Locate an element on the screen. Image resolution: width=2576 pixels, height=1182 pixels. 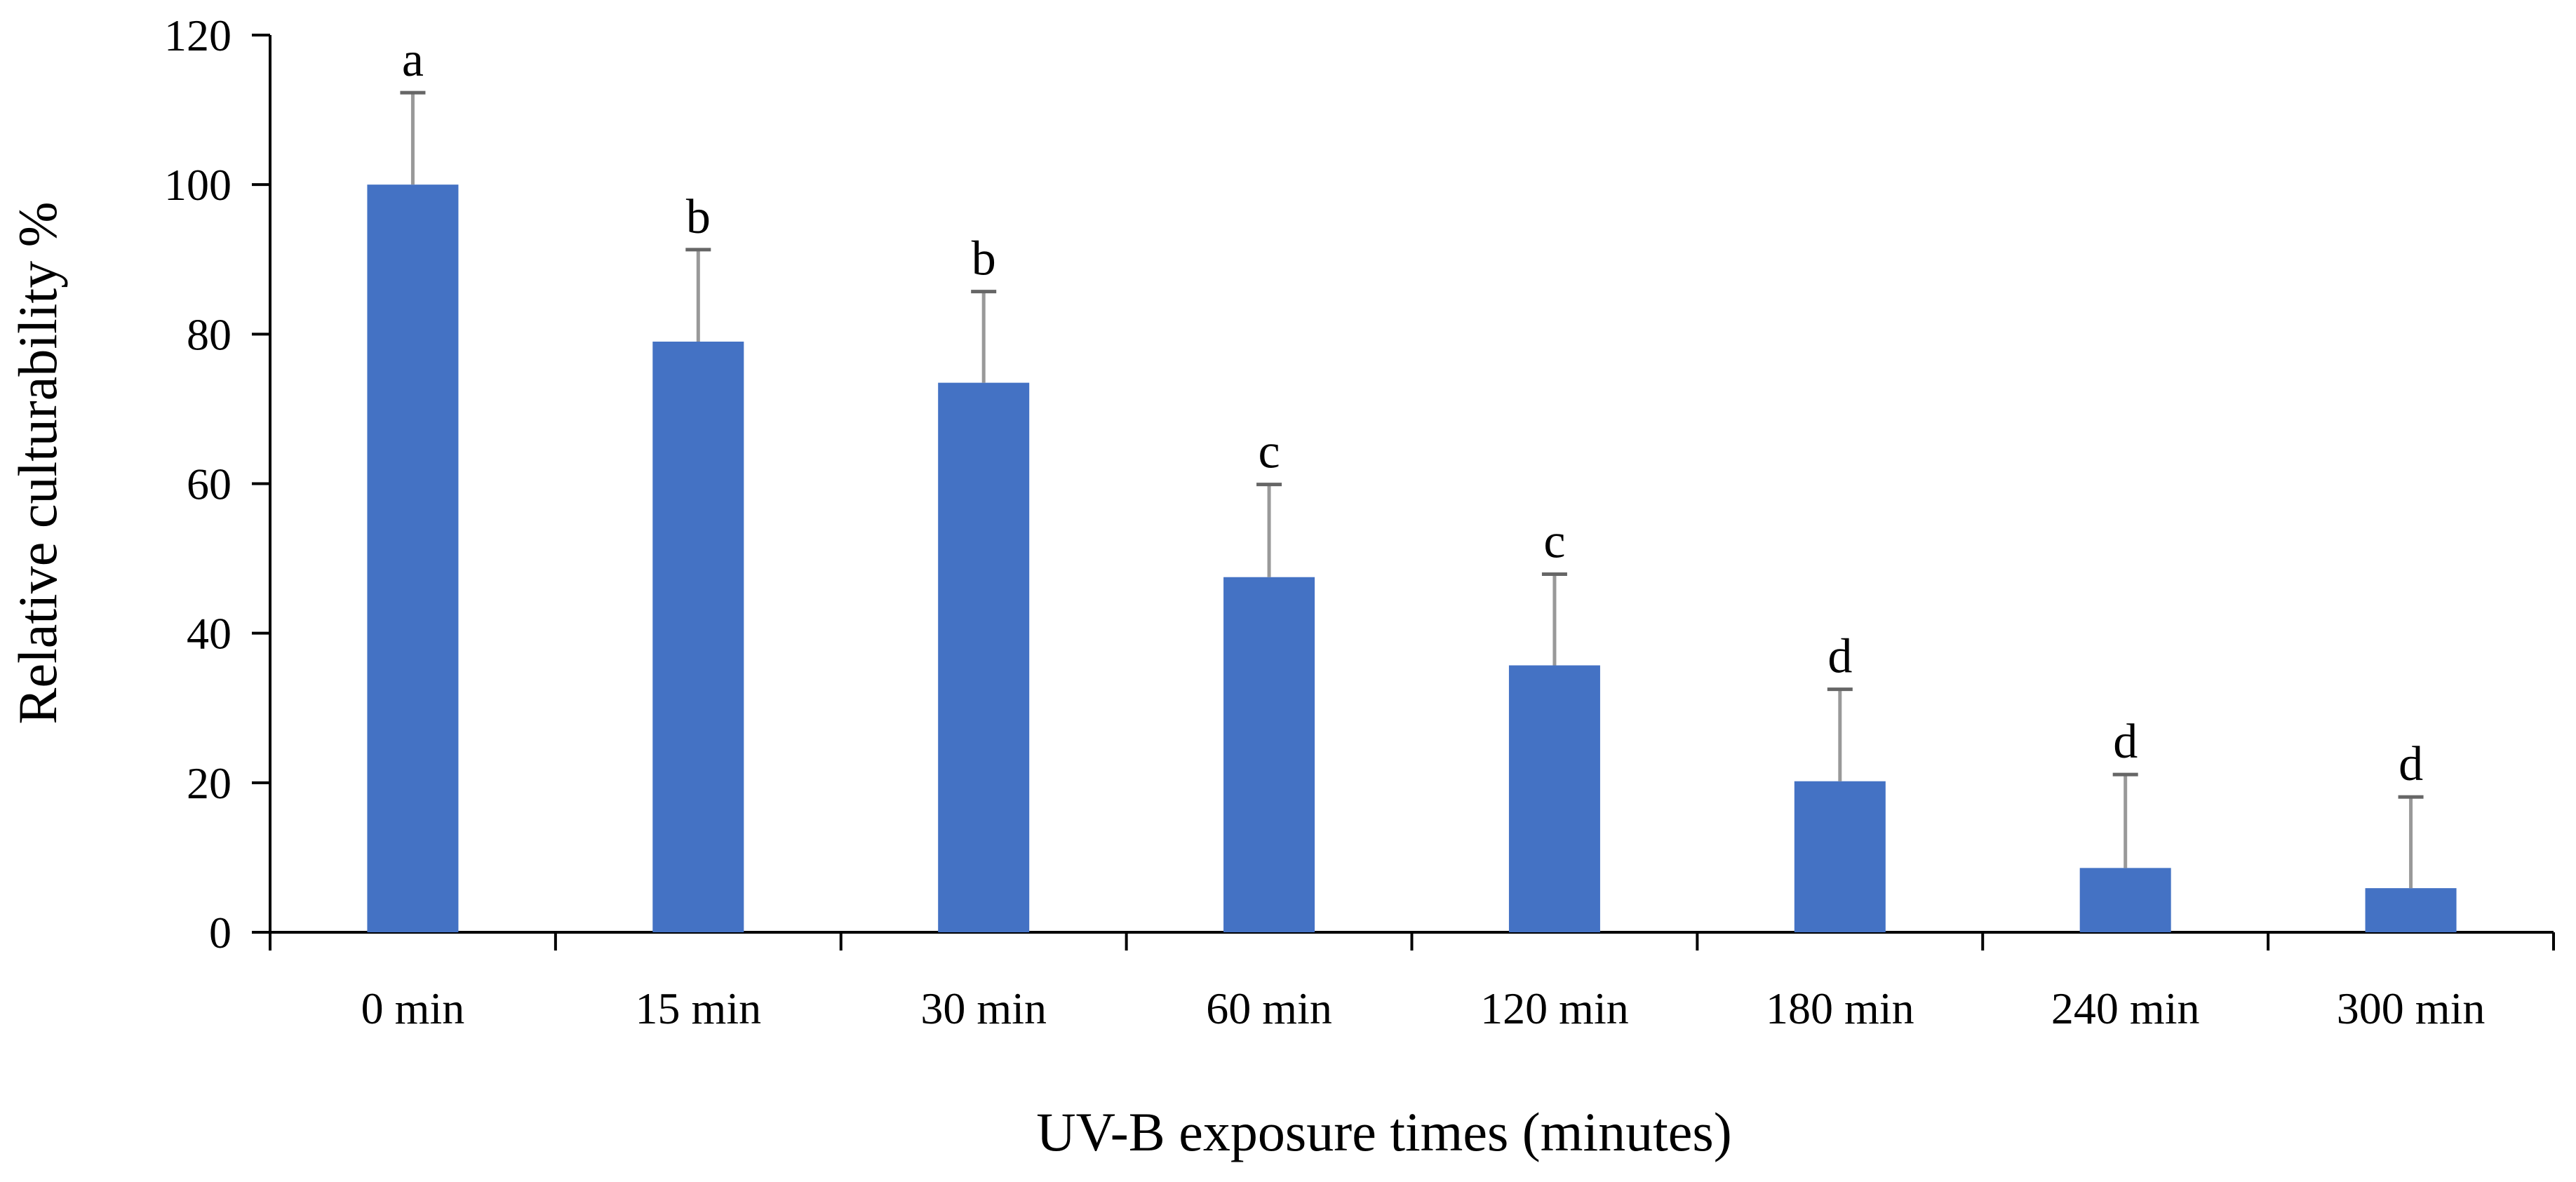
x-tick-label: 300 min is located at coordinates (2411, 1008).